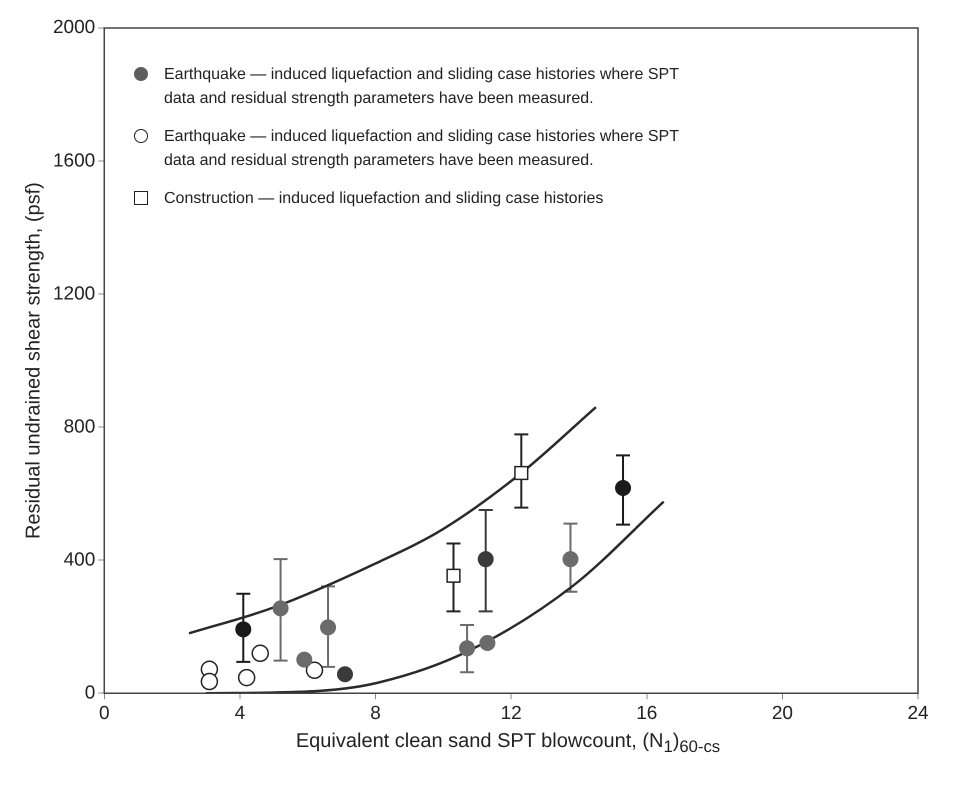 The width and height of the screenshot is (956, 786). I want to click on x-tick-label: 20, so click(782, 713).